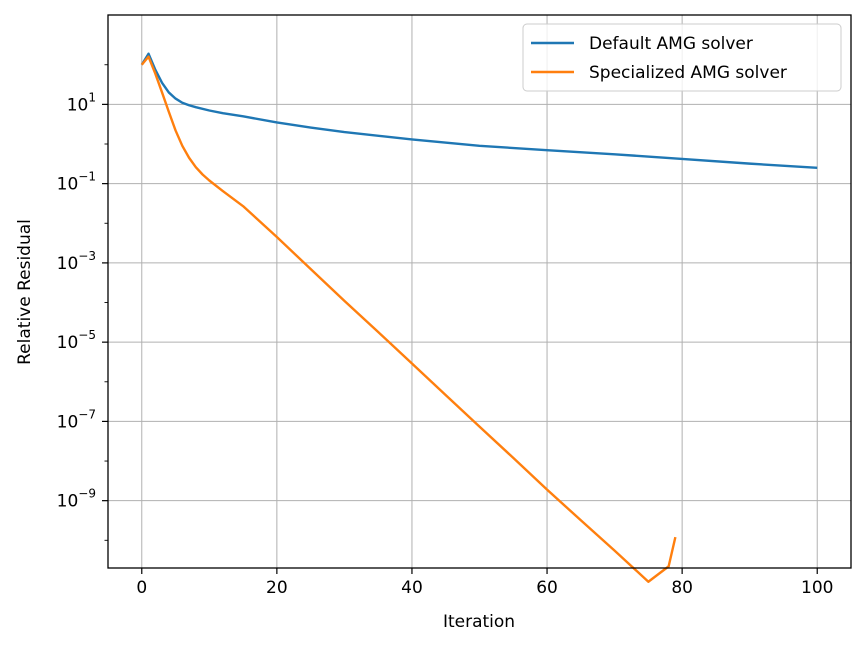 Image resolution: width=866 pixels, height=647 pixels. Describe the element at coordinates (547, 588) in the screenshot. I see `x-tick-label: 60` at that location.